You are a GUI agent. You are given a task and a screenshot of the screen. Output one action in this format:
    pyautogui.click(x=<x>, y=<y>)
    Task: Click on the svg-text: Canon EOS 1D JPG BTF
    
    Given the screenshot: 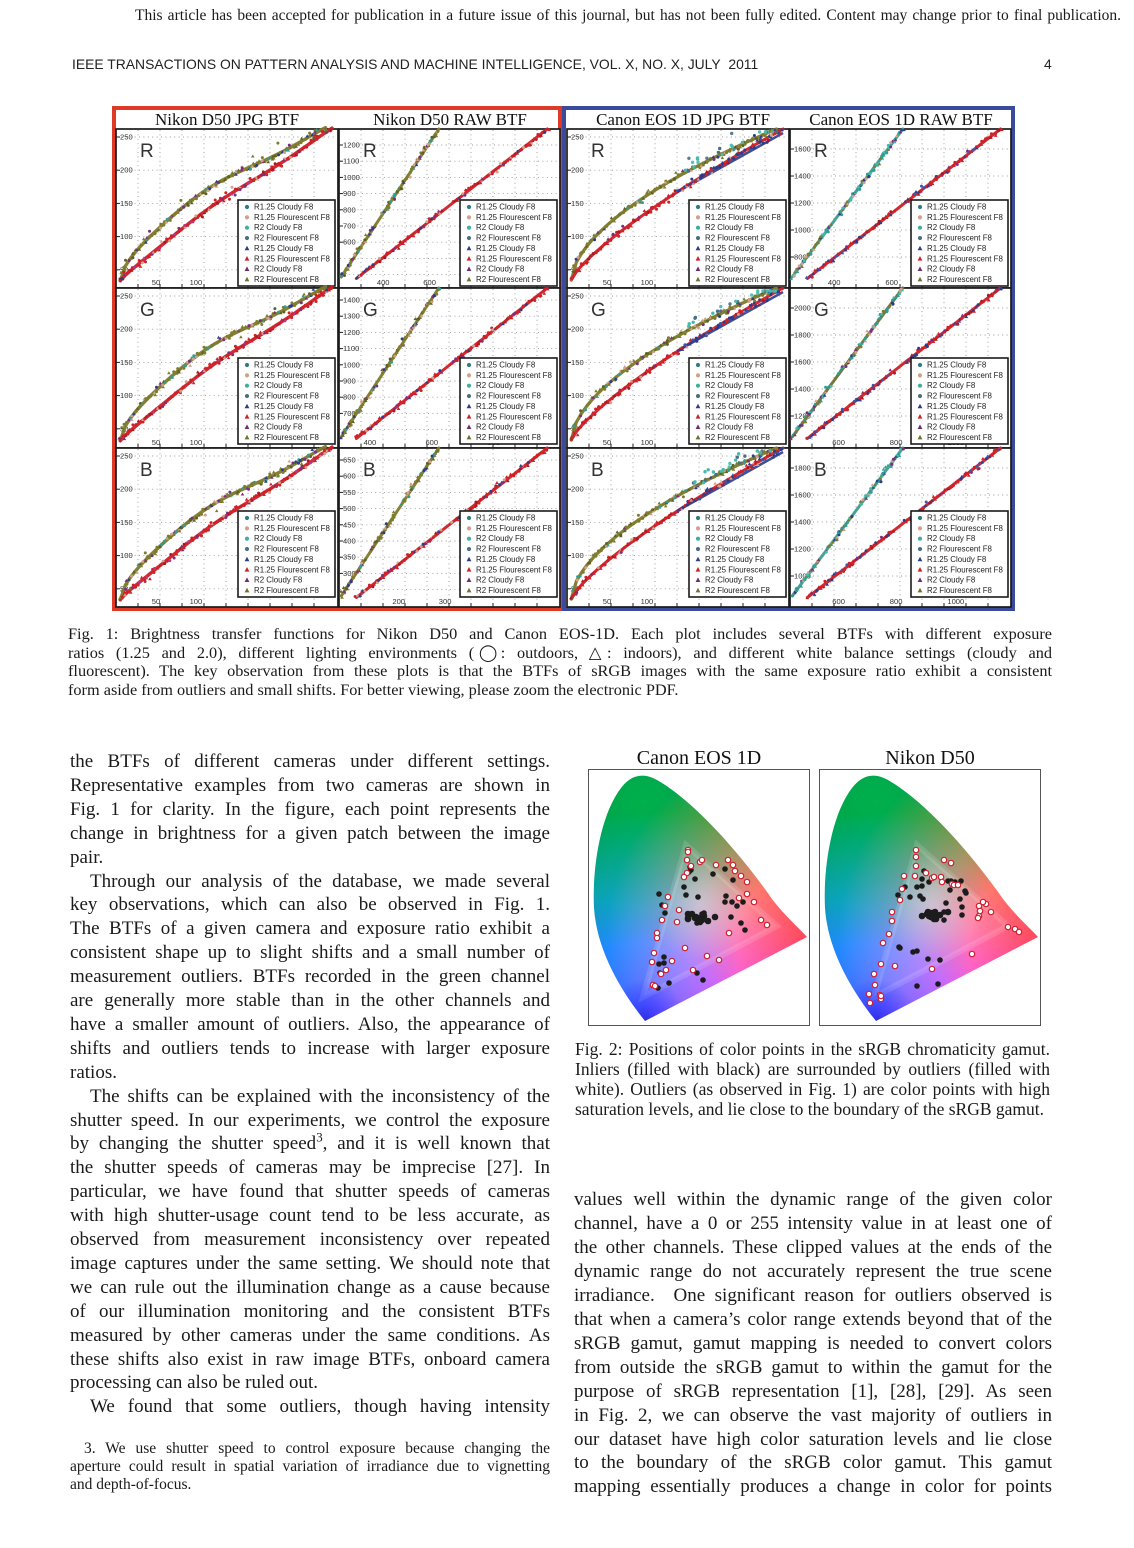 What is the action you would take?
    pyautogui.click(x=683, y=119)
    